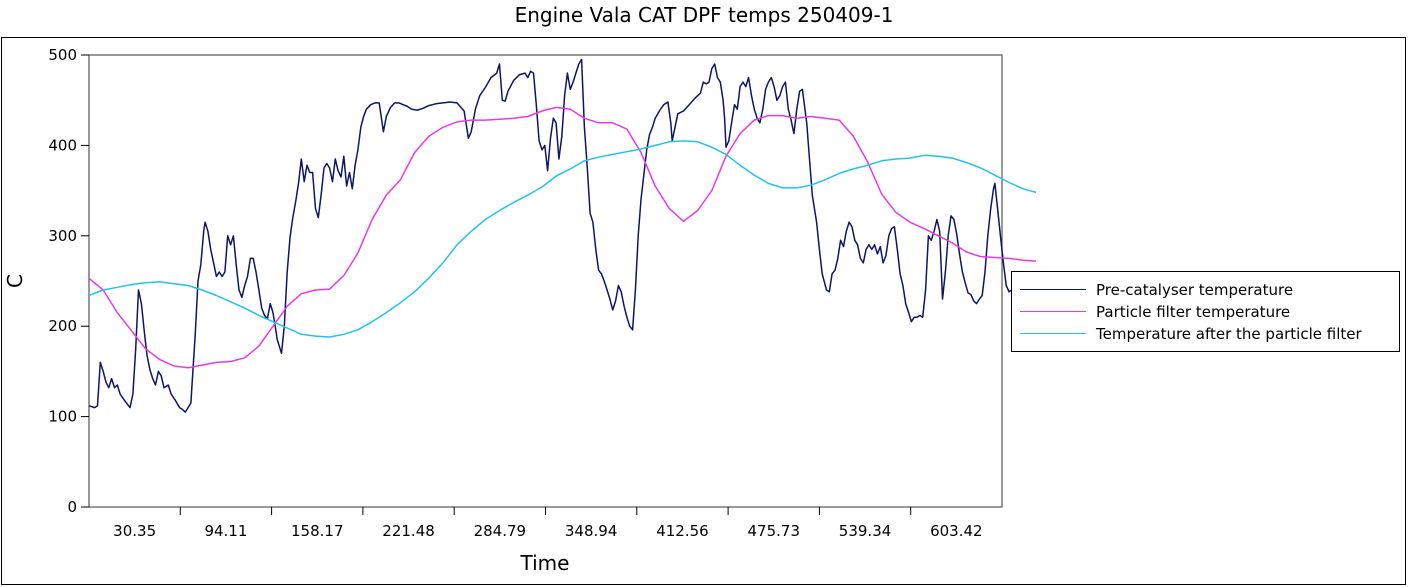  What do you see at coordinates (591, 531) in the screenshot?
I see `x-tick-label: 348.94` at bounding box center [591, 531].